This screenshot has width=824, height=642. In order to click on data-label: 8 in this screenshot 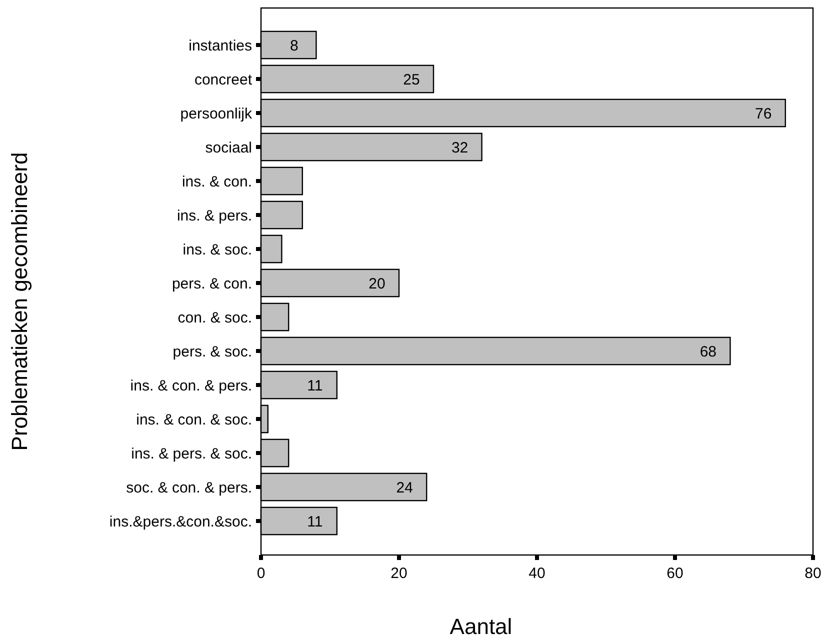, I will do `click(294, 45)`.